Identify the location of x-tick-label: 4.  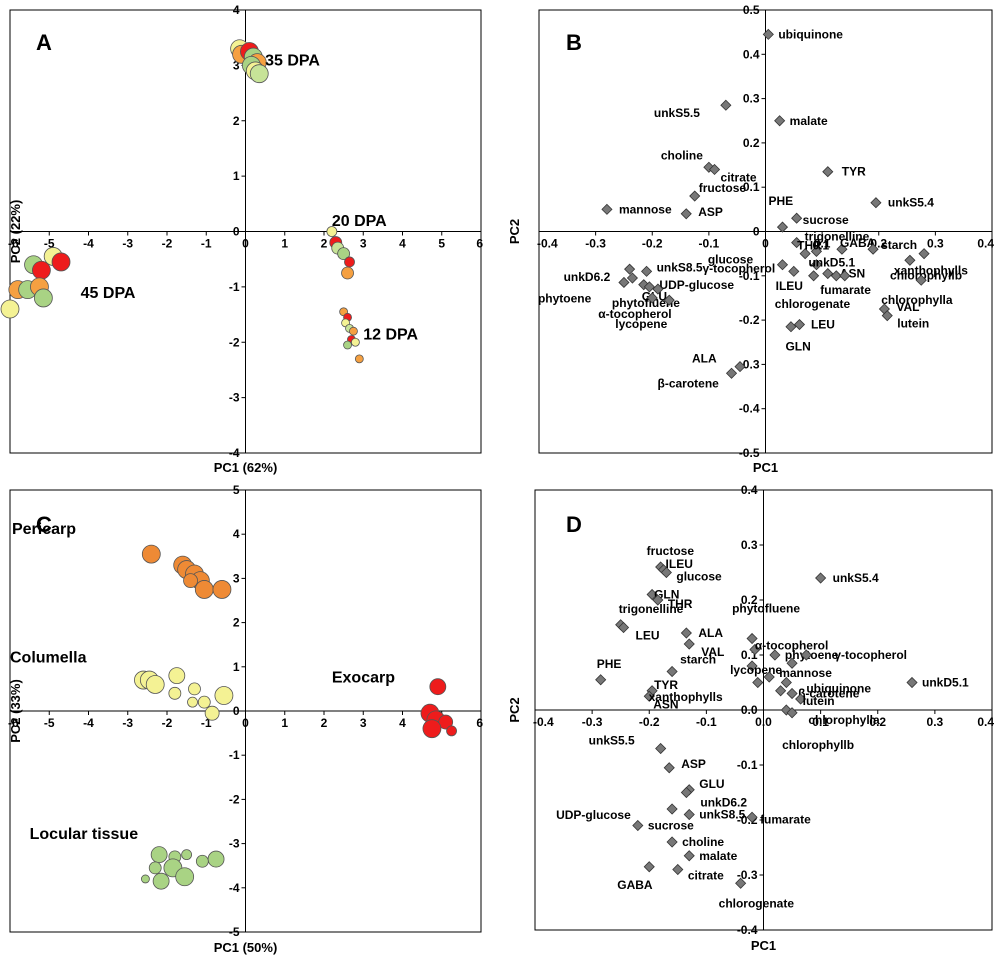
(402, 244).